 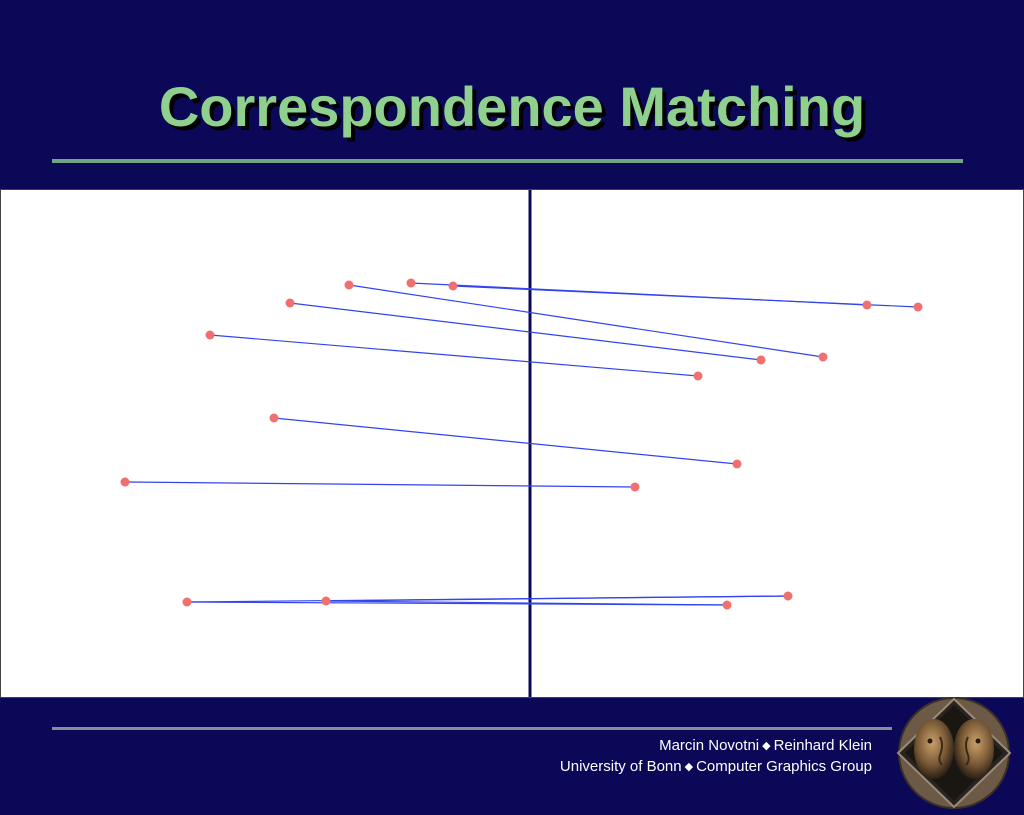 What do you see at coordinates (954, 756) in the screenshot?
I see `twin-faces-logo-icon` at bounding box center [954, 756].